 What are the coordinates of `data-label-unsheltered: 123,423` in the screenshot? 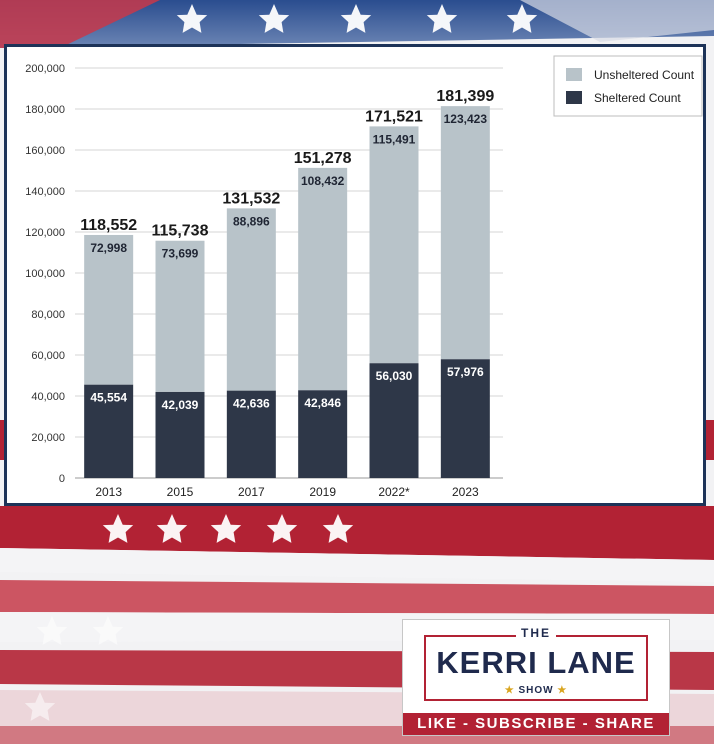 It's located at (466, 119).